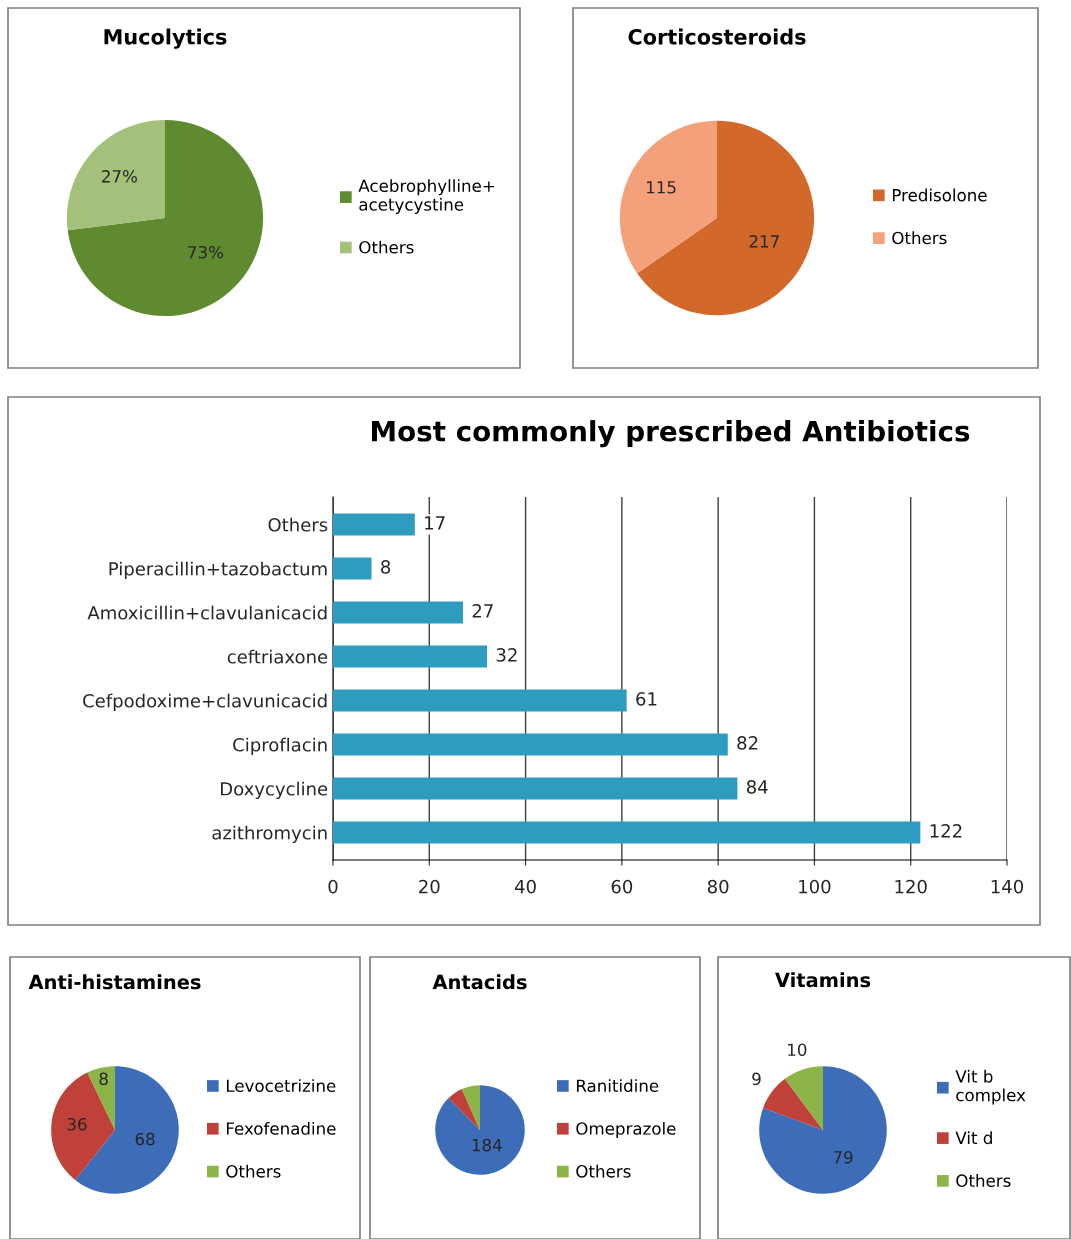  Describe the element at coordinates (277, 656) in the screenshot. I see `y-tick-label: ceftriaxone` at that location.